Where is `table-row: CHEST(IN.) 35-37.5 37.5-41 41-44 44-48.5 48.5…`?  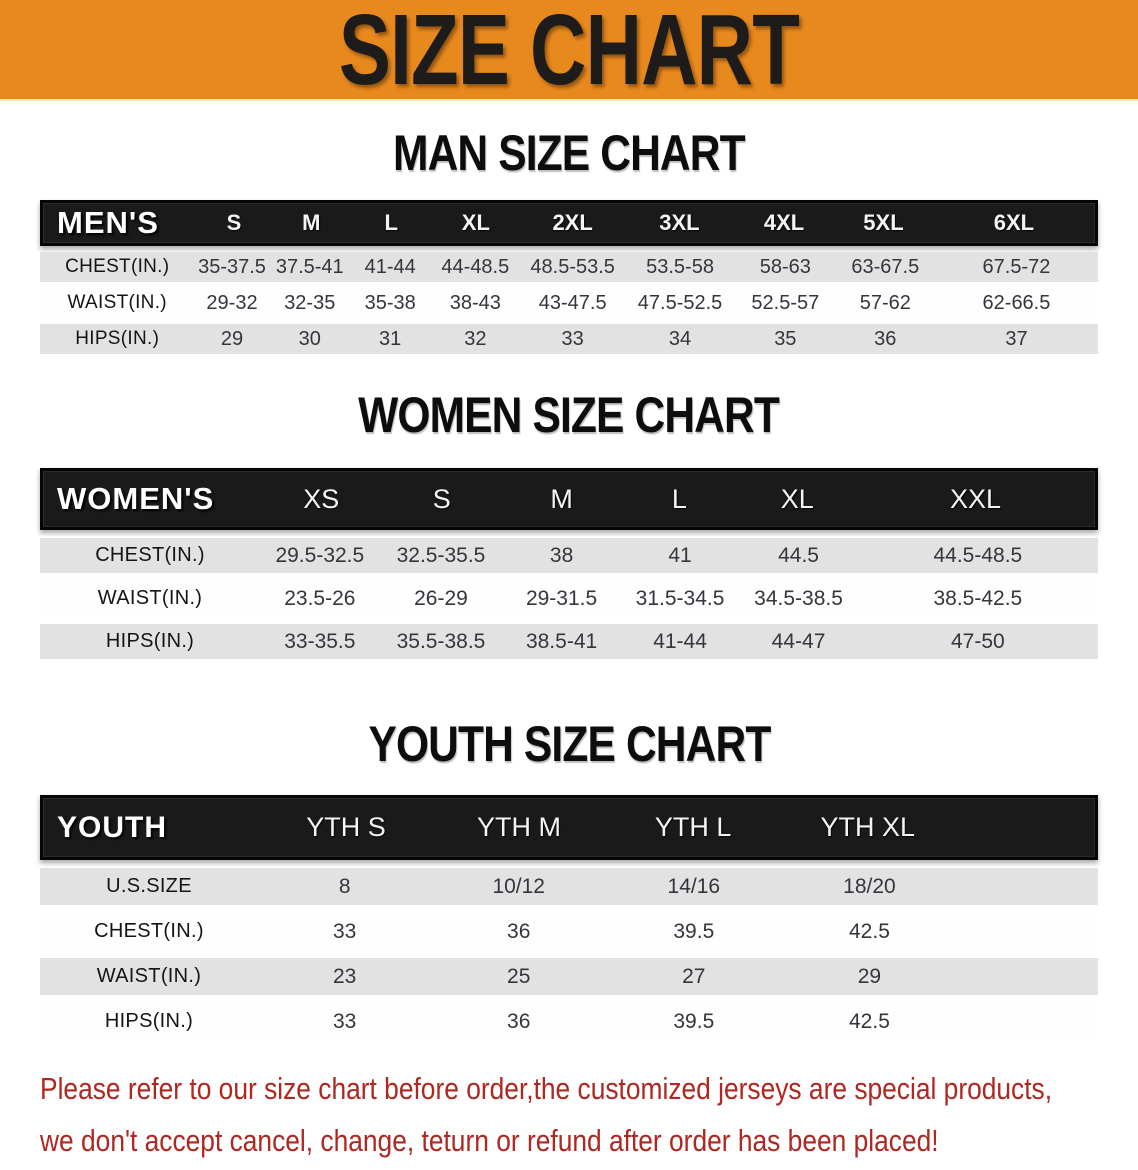 table-row: CHEST(IN.) 35-37.5 37.5-41 41-44 44-48.5 48.5… is located at coordinates (569, 267).